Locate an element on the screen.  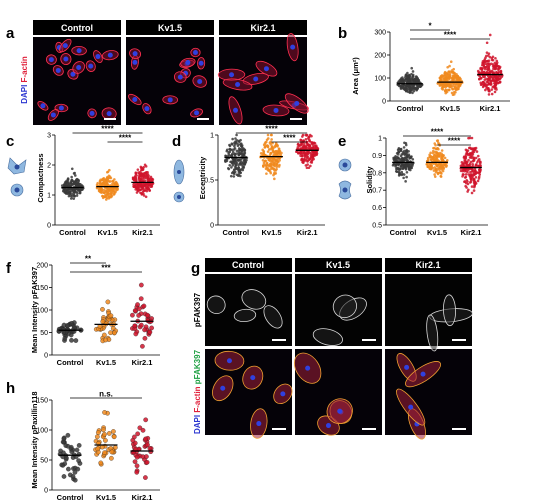
panel-b-label: b is located at coordinates (342, 33).